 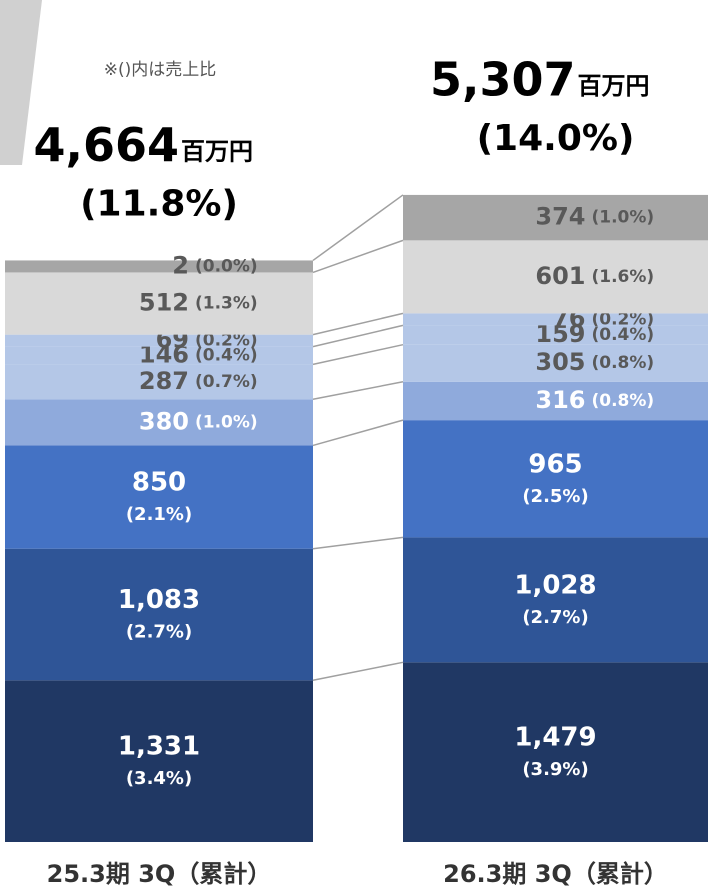 I want to click on value-label: 1,331, so click(x=159, y=747).